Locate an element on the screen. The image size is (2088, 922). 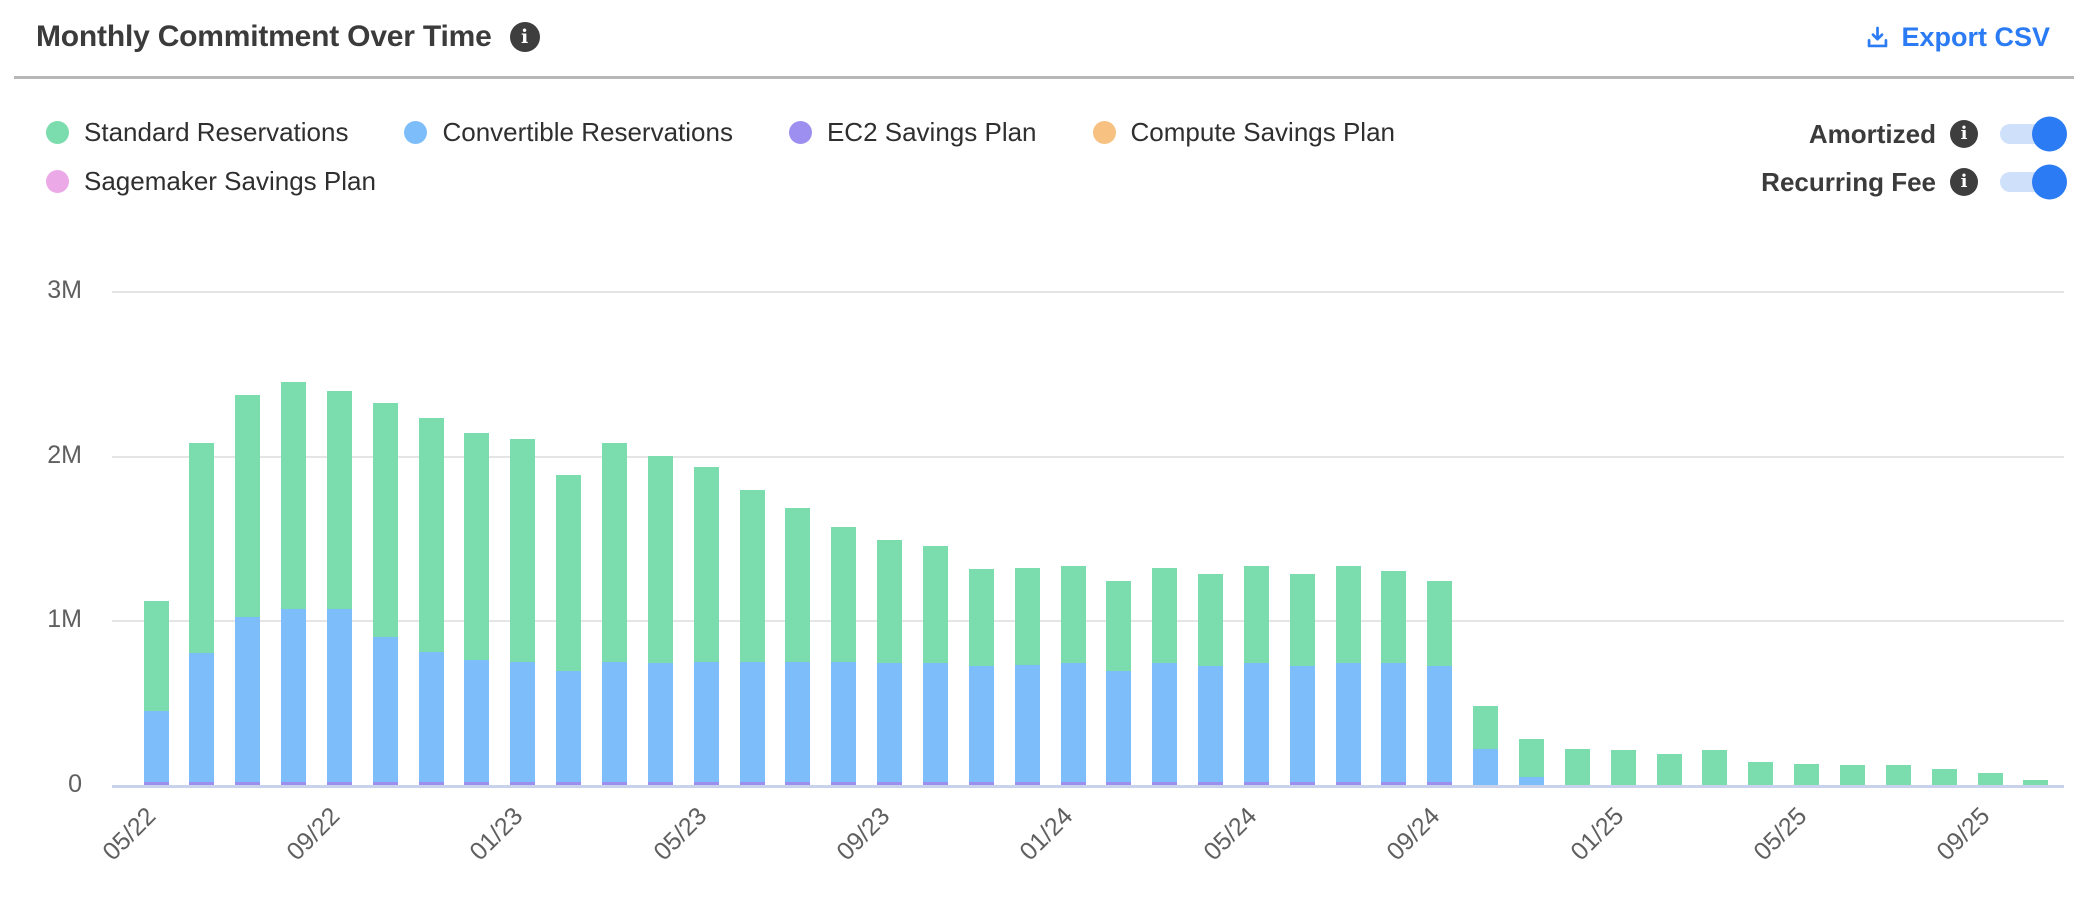
bar-11/24 is located at coordinates (1531, 761).